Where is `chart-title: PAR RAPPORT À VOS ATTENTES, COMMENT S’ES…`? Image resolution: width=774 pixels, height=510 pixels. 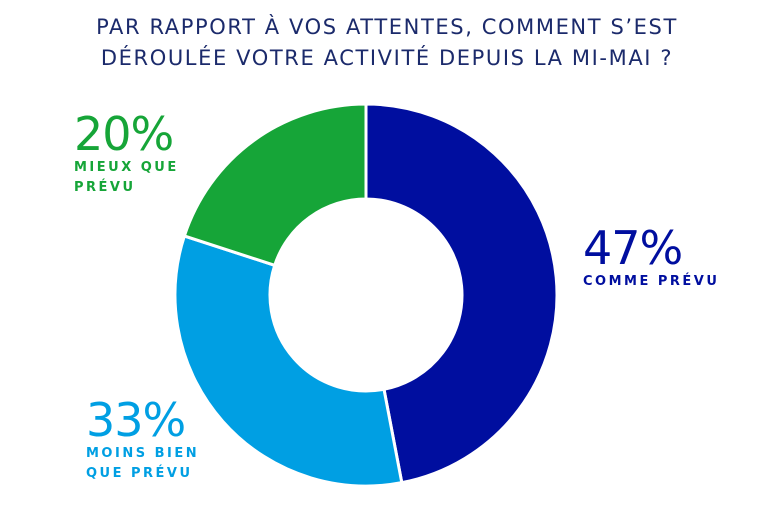
chart-title: PAR RAPPORT À VOS ATTENTES, COMMENT S’ES… is located at coordinates (387, 43).